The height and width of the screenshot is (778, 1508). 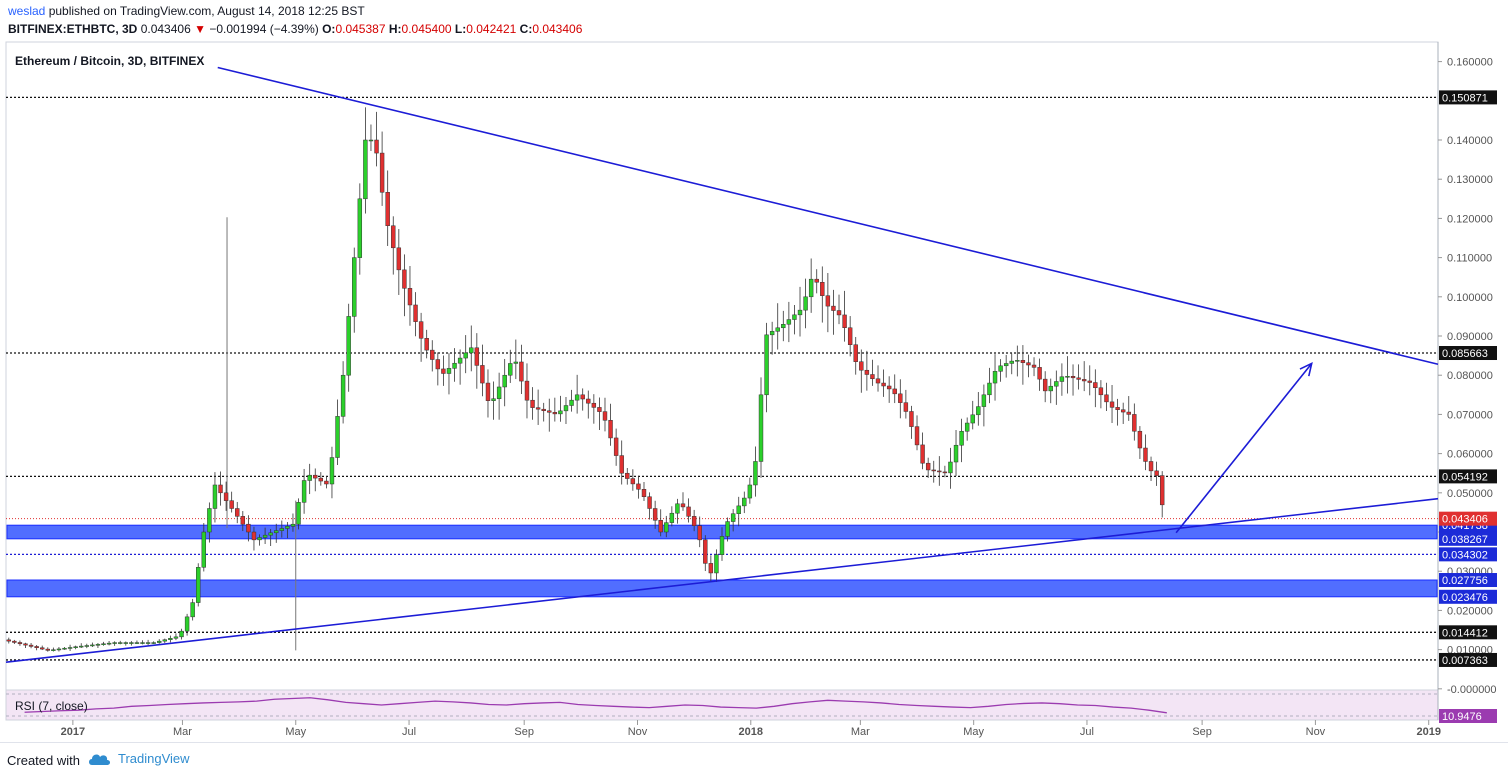 What do you see at coordinates (51, 706) in the screenshot?
I see `rsi-label: RSI (7, close)` at bounding box center [51, 706].